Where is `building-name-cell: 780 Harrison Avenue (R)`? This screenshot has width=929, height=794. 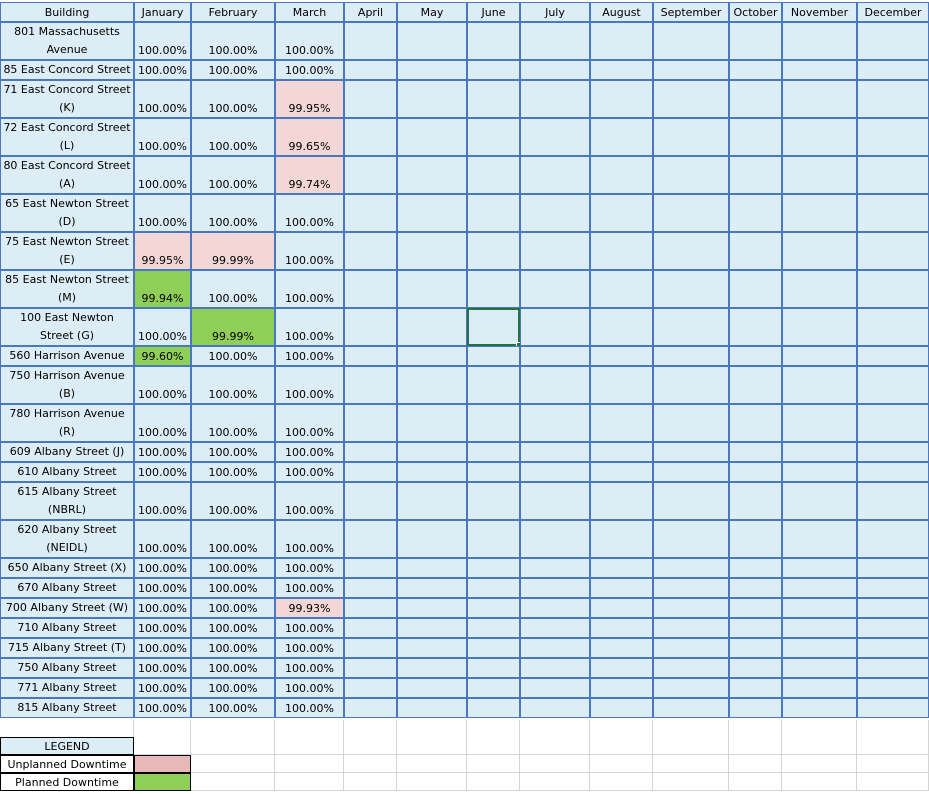 building-name-cell: 780 Harrison Avenue (R) is located at coordinates (67, 423).